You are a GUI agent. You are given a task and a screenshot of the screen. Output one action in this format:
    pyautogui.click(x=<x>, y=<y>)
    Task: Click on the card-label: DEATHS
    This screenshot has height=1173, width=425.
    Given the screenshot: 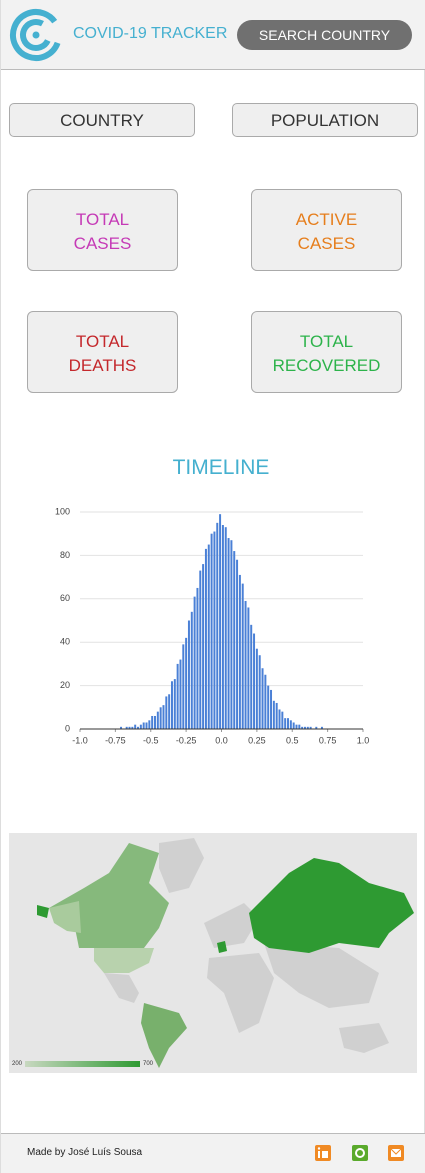 What is the action you would take?
    pyautogui.click(x=102, y=365)
    